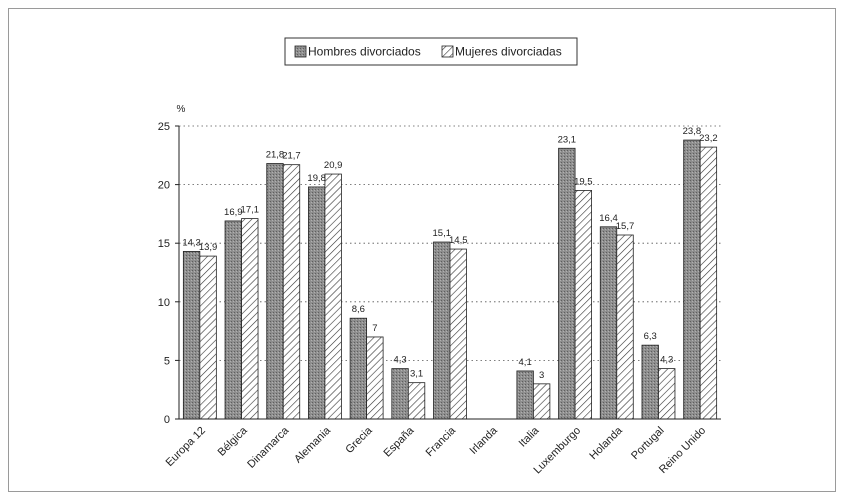 This screenshot has width=845, height=500. I want to click on data-label: 20,9, so click(333, 165).